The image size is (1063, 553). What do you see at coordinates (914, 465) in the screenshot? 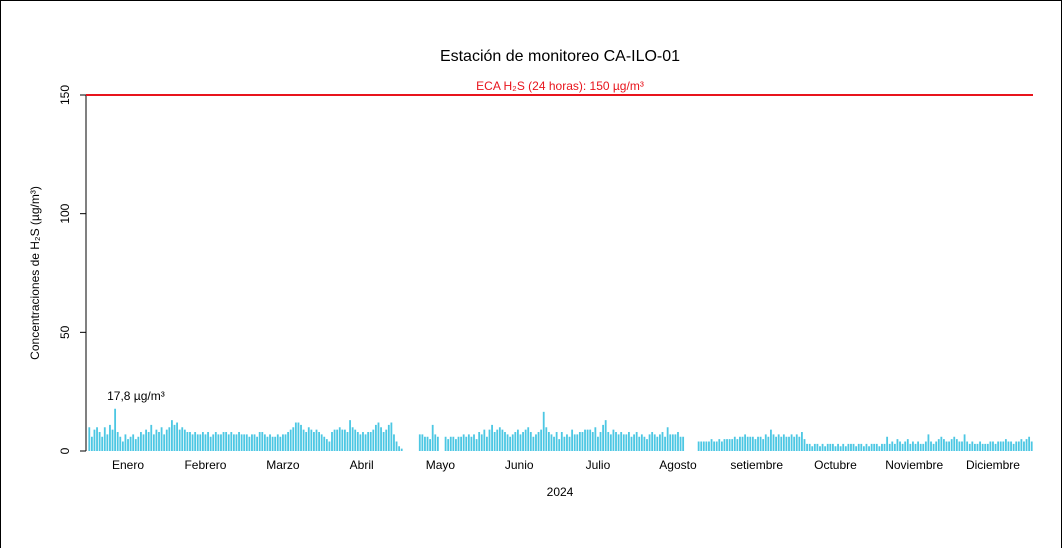
I see `x-tick-label: Noviembre` at bounding box center [914, 465].